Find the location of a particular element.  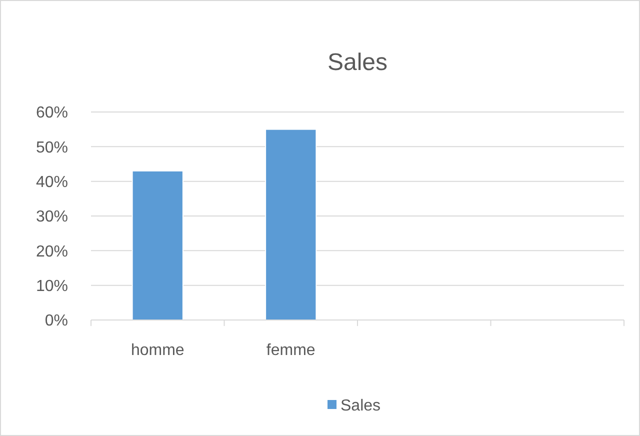

y-tick-label: 60% is located at coordinates (52, 113).